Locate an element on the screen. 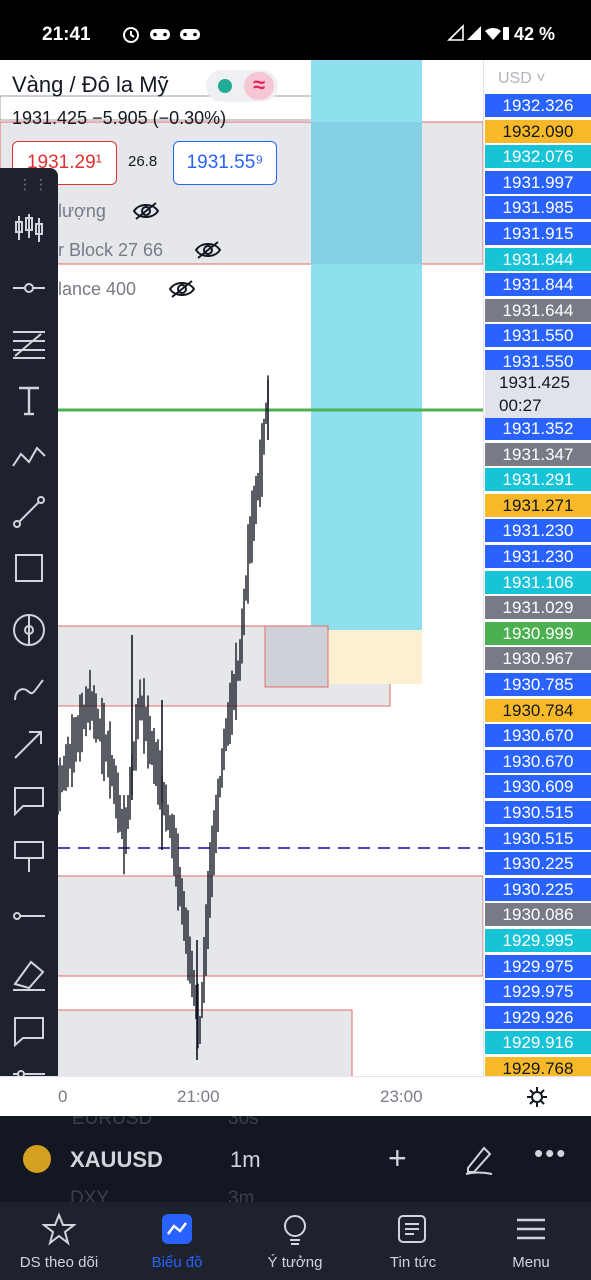 The width and height of the screenshot is (591, 1280). nav-label: DS theo dõi is located at coordinates (59, 1262).